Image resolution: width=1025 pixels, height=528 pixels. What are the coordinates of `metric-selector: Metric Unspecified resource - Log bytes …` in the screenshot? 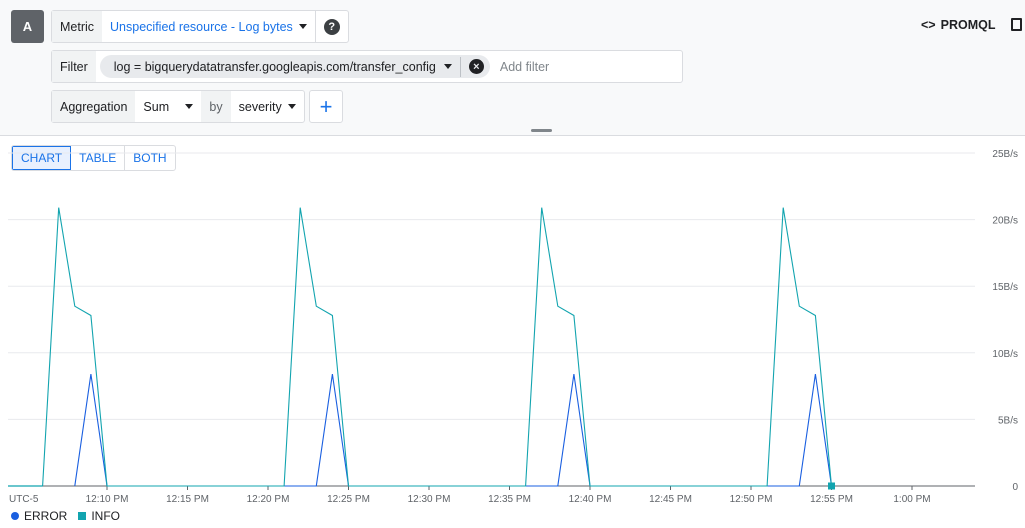 It's located at (200, 26).